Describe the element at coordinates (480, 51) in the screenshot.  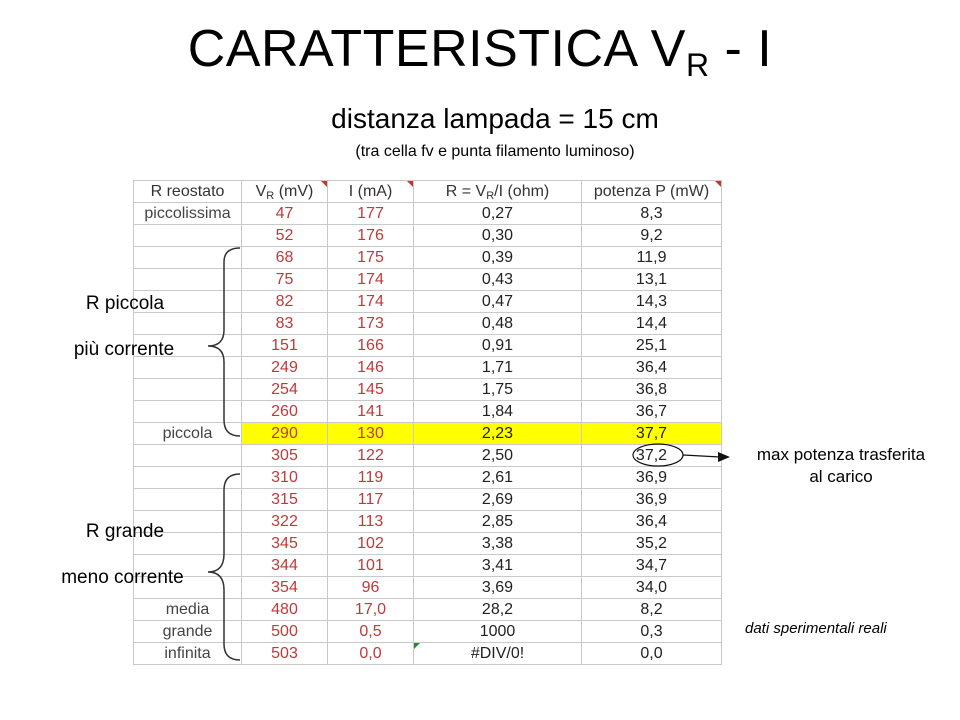
I see `slide-title: CARATTERISTICA VR - I` at that location.